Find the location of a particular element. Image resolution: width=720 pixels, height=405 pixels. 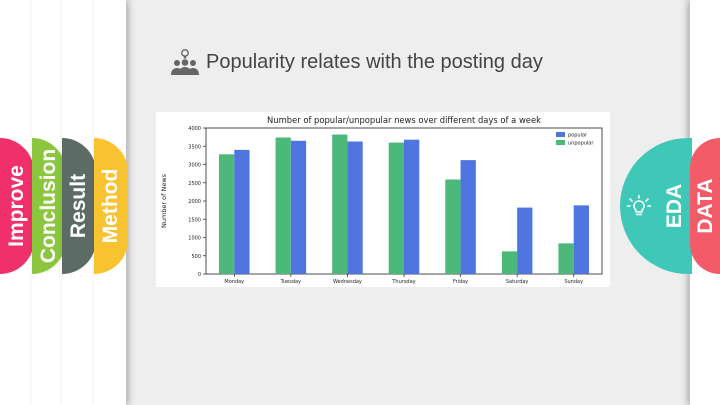

x-tick-label: Saturday is located at coordinates (517, 282).